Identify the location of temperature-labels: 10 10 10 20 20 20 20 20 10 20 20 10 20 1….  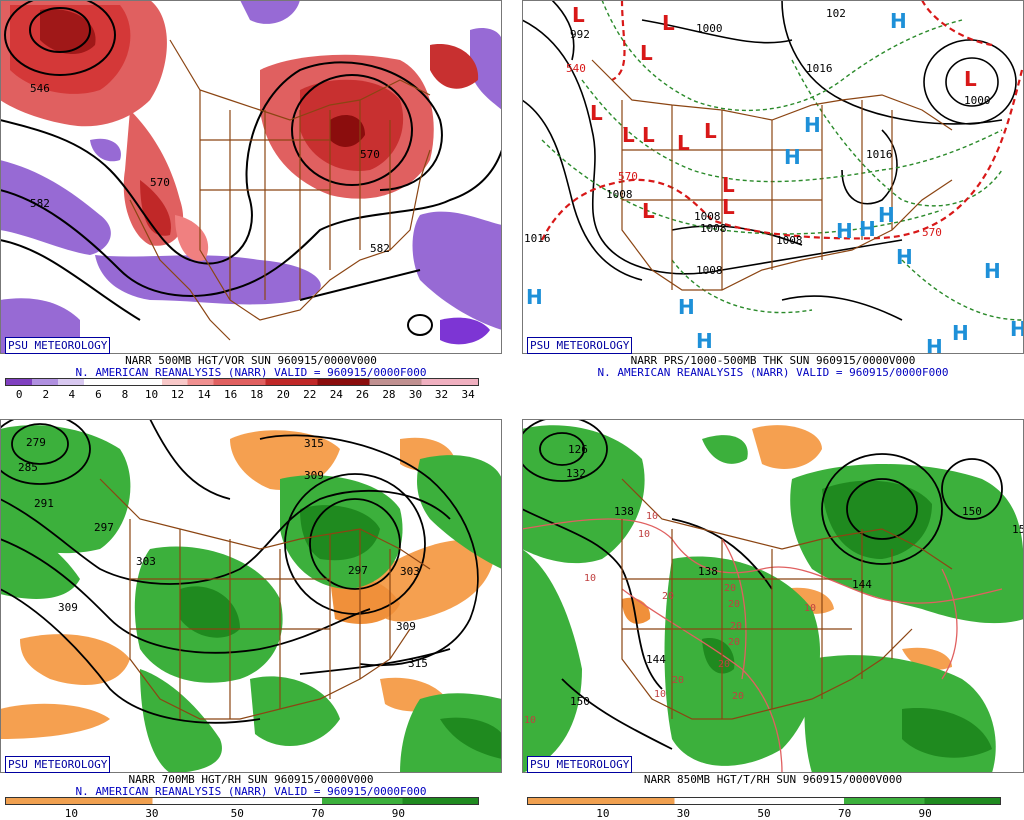
(670, 618).